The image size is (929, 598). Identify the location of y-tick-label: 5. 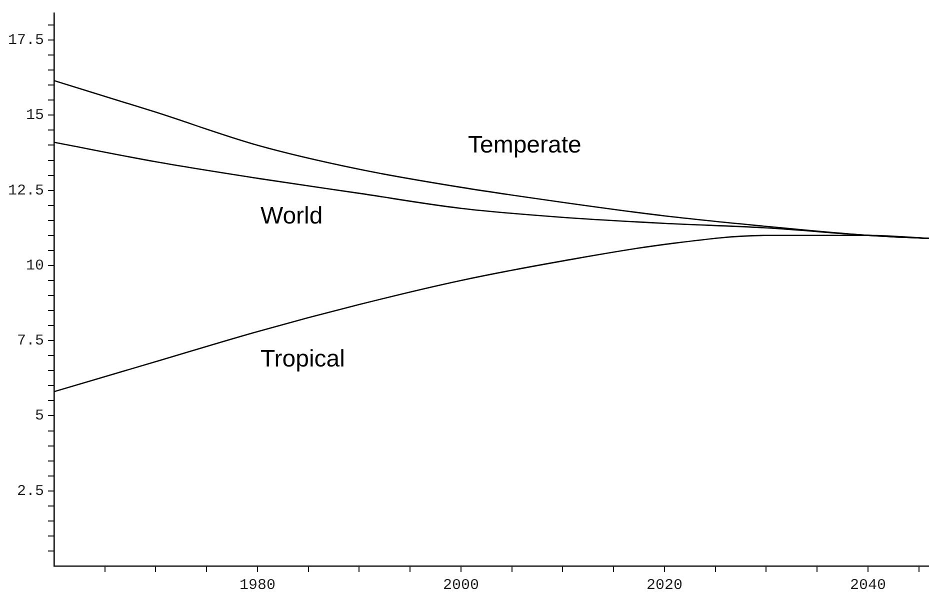
(39, 416).